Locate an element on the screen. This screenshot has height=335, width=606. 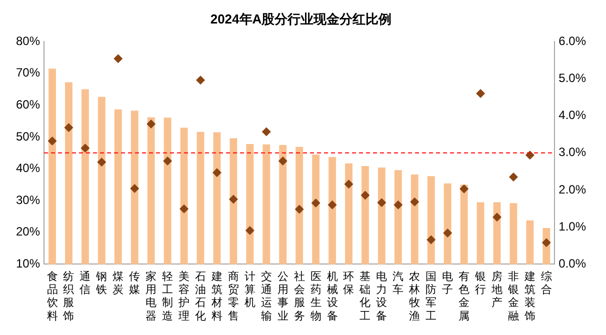
x-tick-label: 建筑材料 is located at coordinates (216, 296).